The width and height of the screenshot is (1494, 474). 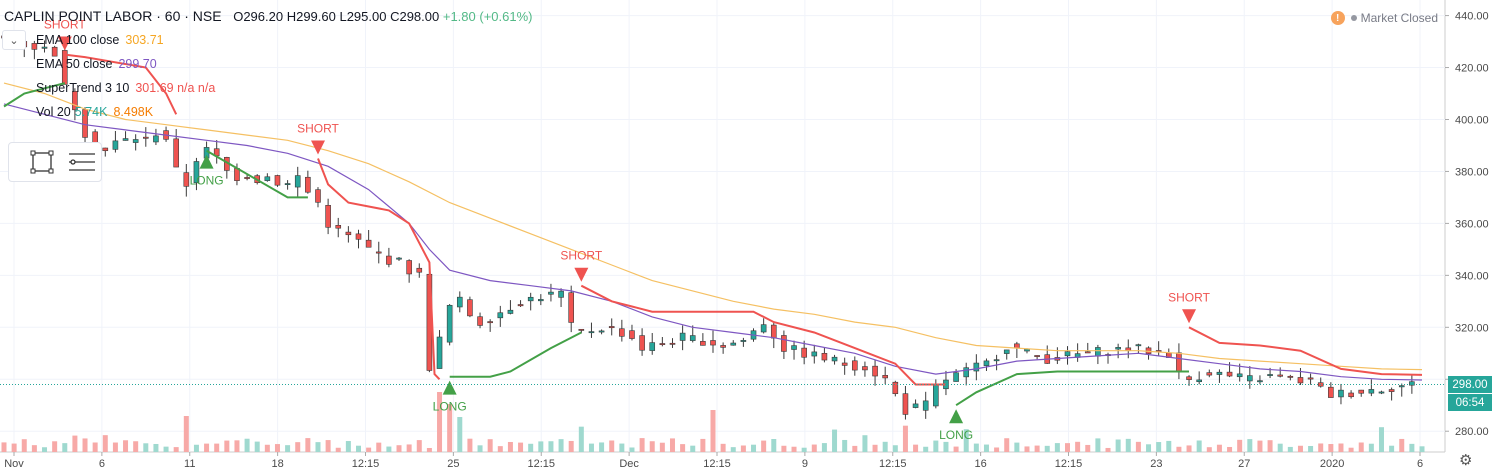 What do you see at coordinates (14, 464) in the screenshot?
I see `x-tick-label: Nov` at bounding box center [14, 464].